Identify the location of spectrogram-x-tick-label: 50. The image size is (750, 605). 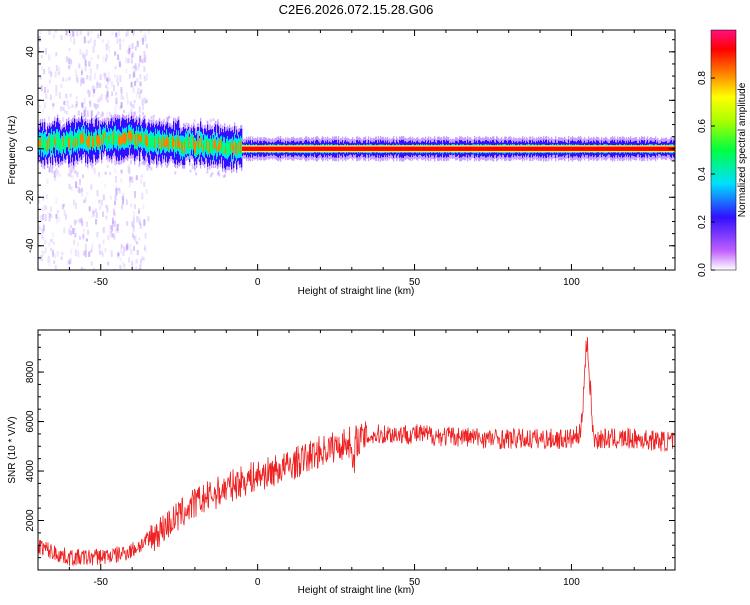
(415, 282).